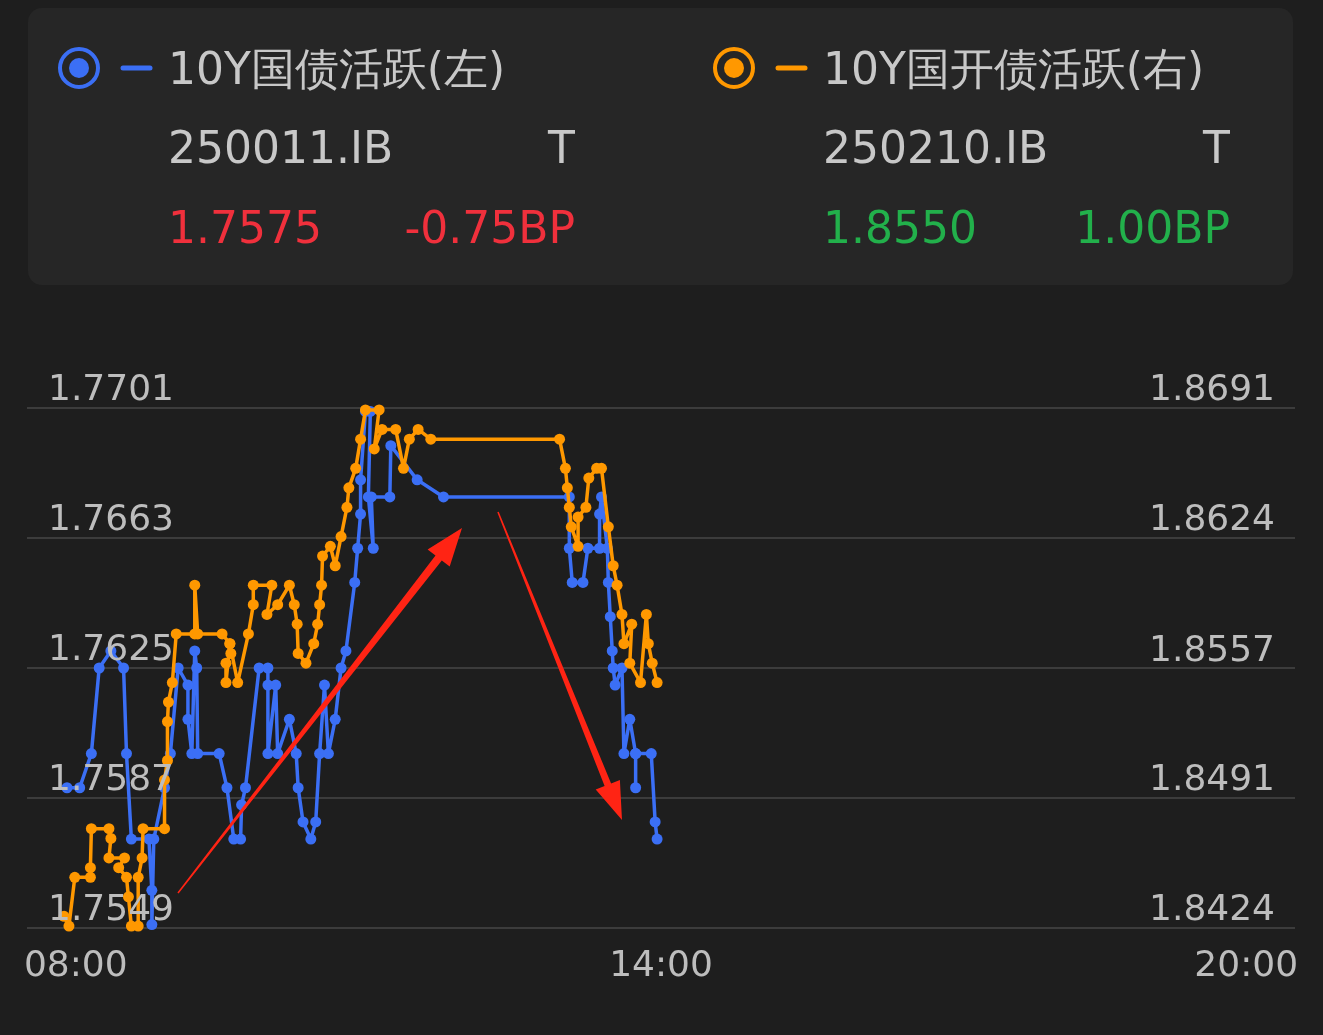  Describe the element at coordinates (281, 147) in the screenshot. I see `text: 250011.IB` at that location.